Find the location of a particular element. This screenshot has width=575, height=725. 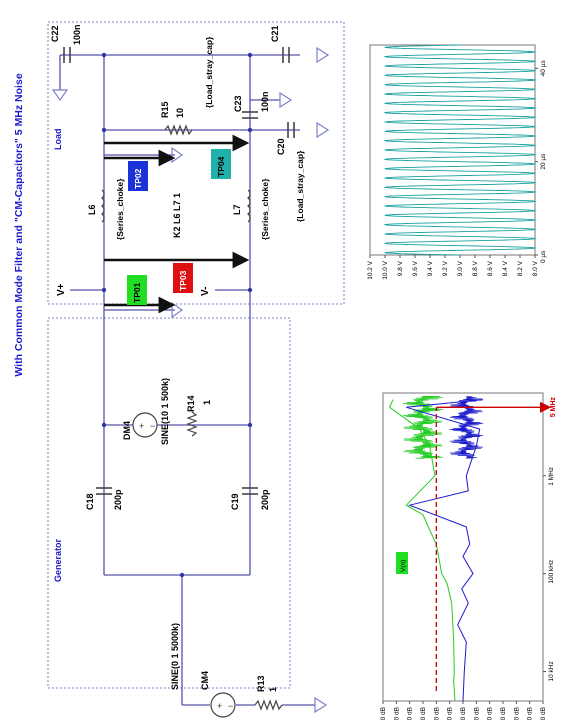

waveform-x-axis: 0 µs 20 µs 40 µs is located at coordinates (541, 161).